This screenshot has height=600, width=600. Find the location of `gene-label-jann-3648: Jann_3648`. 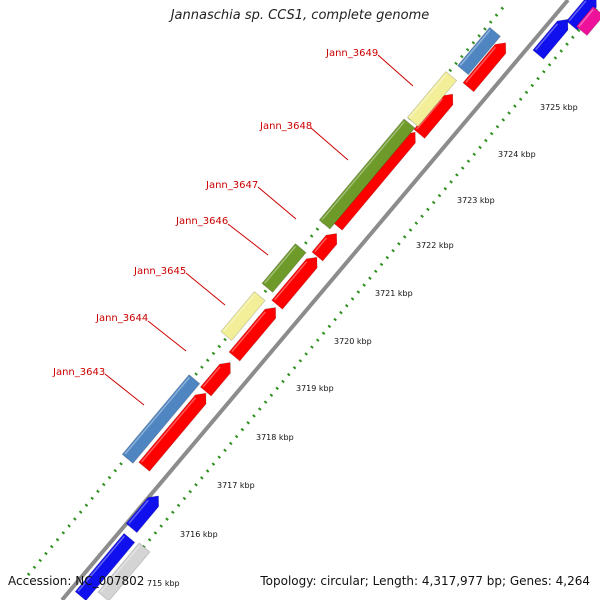

gene-label-jann-3648: Jann_3648 is located at coordinates (285, 126).